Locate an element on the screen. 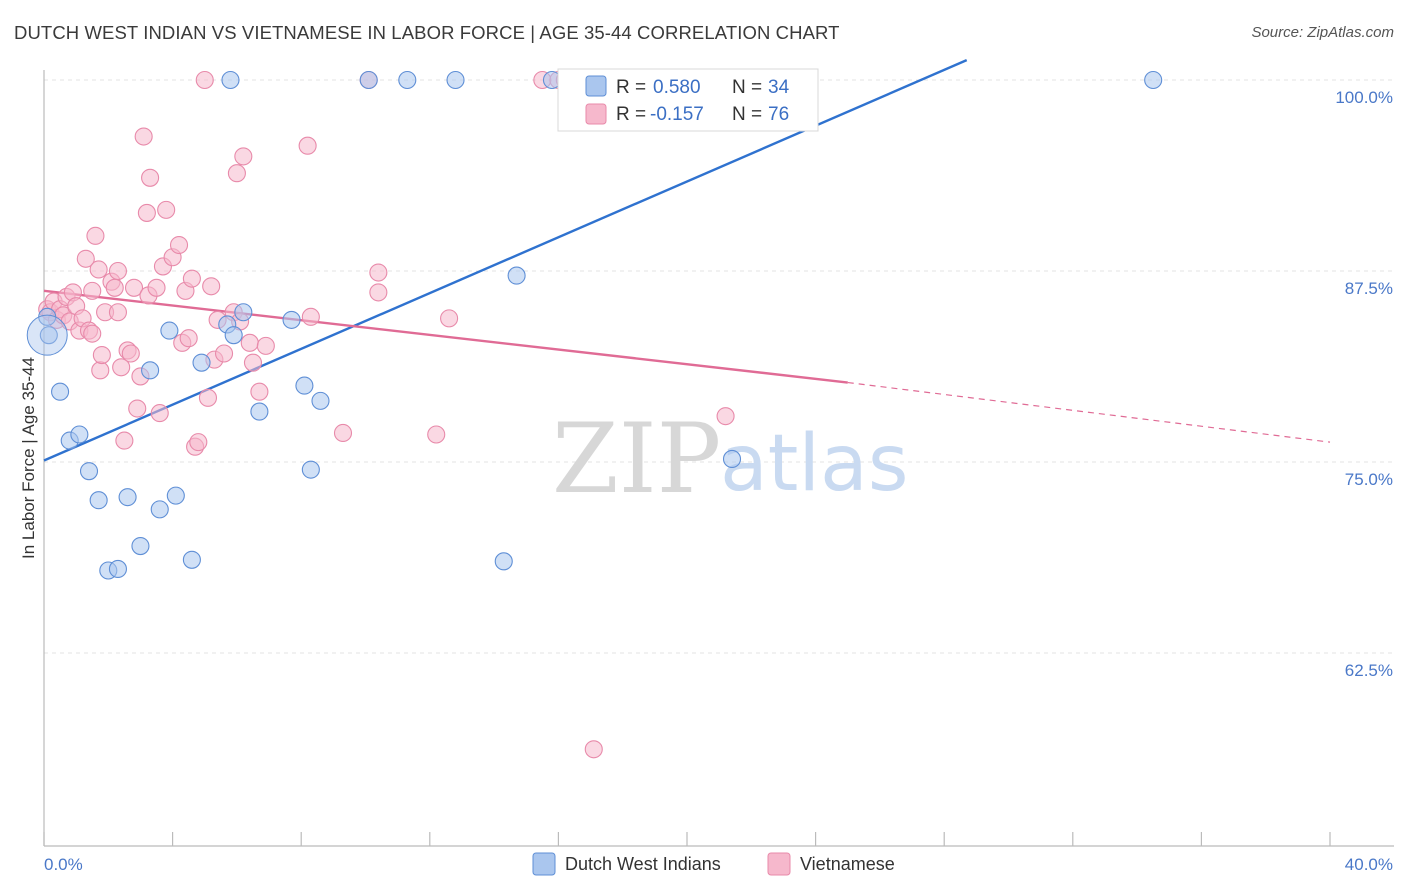  watermark-atlas: atlas is located at coordinates (814, 464).